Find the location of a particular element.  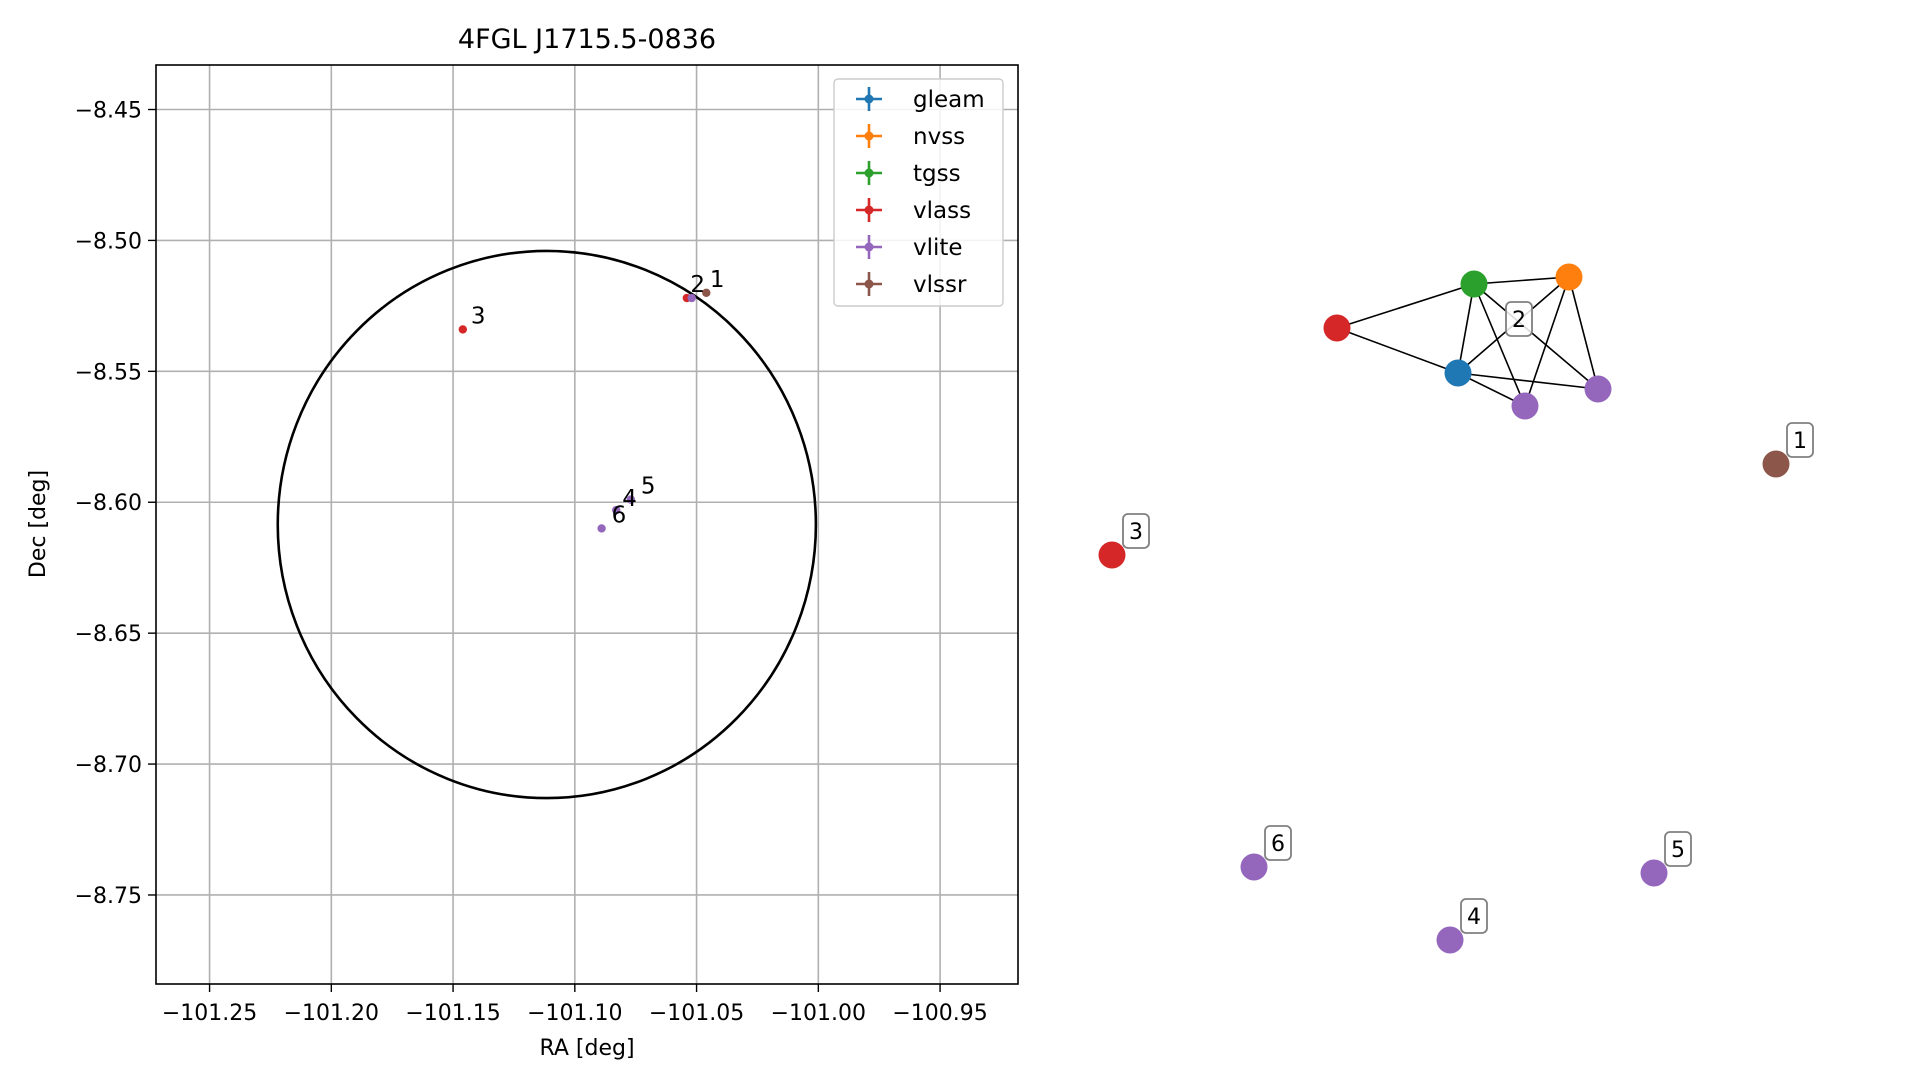

y-tick-label: −8.70 is located at coordinates (108, 765).